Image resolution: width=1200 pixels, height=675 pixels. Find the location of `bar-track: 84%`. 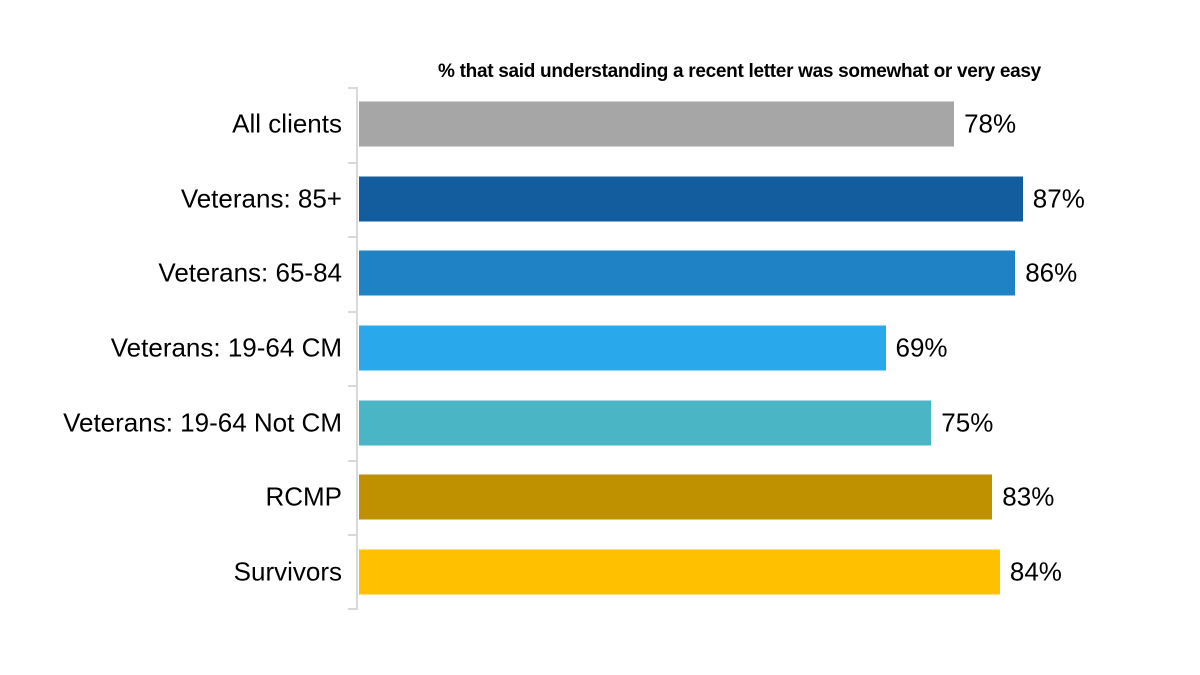

bar-track: 84% is located at coordinates (710, 572).